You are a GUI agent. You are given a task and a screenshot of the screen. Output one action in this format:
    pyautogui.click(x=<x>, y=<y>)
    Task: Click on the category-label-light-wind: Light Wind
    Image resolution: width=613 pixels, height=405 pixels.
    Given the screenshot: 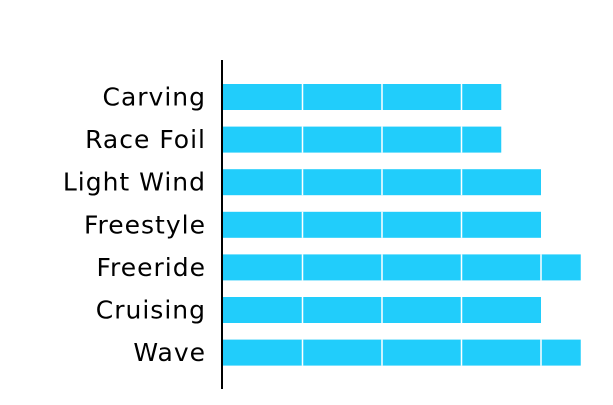 What is the action you would take?
    pyautogui.click(x=134, y=182)
    